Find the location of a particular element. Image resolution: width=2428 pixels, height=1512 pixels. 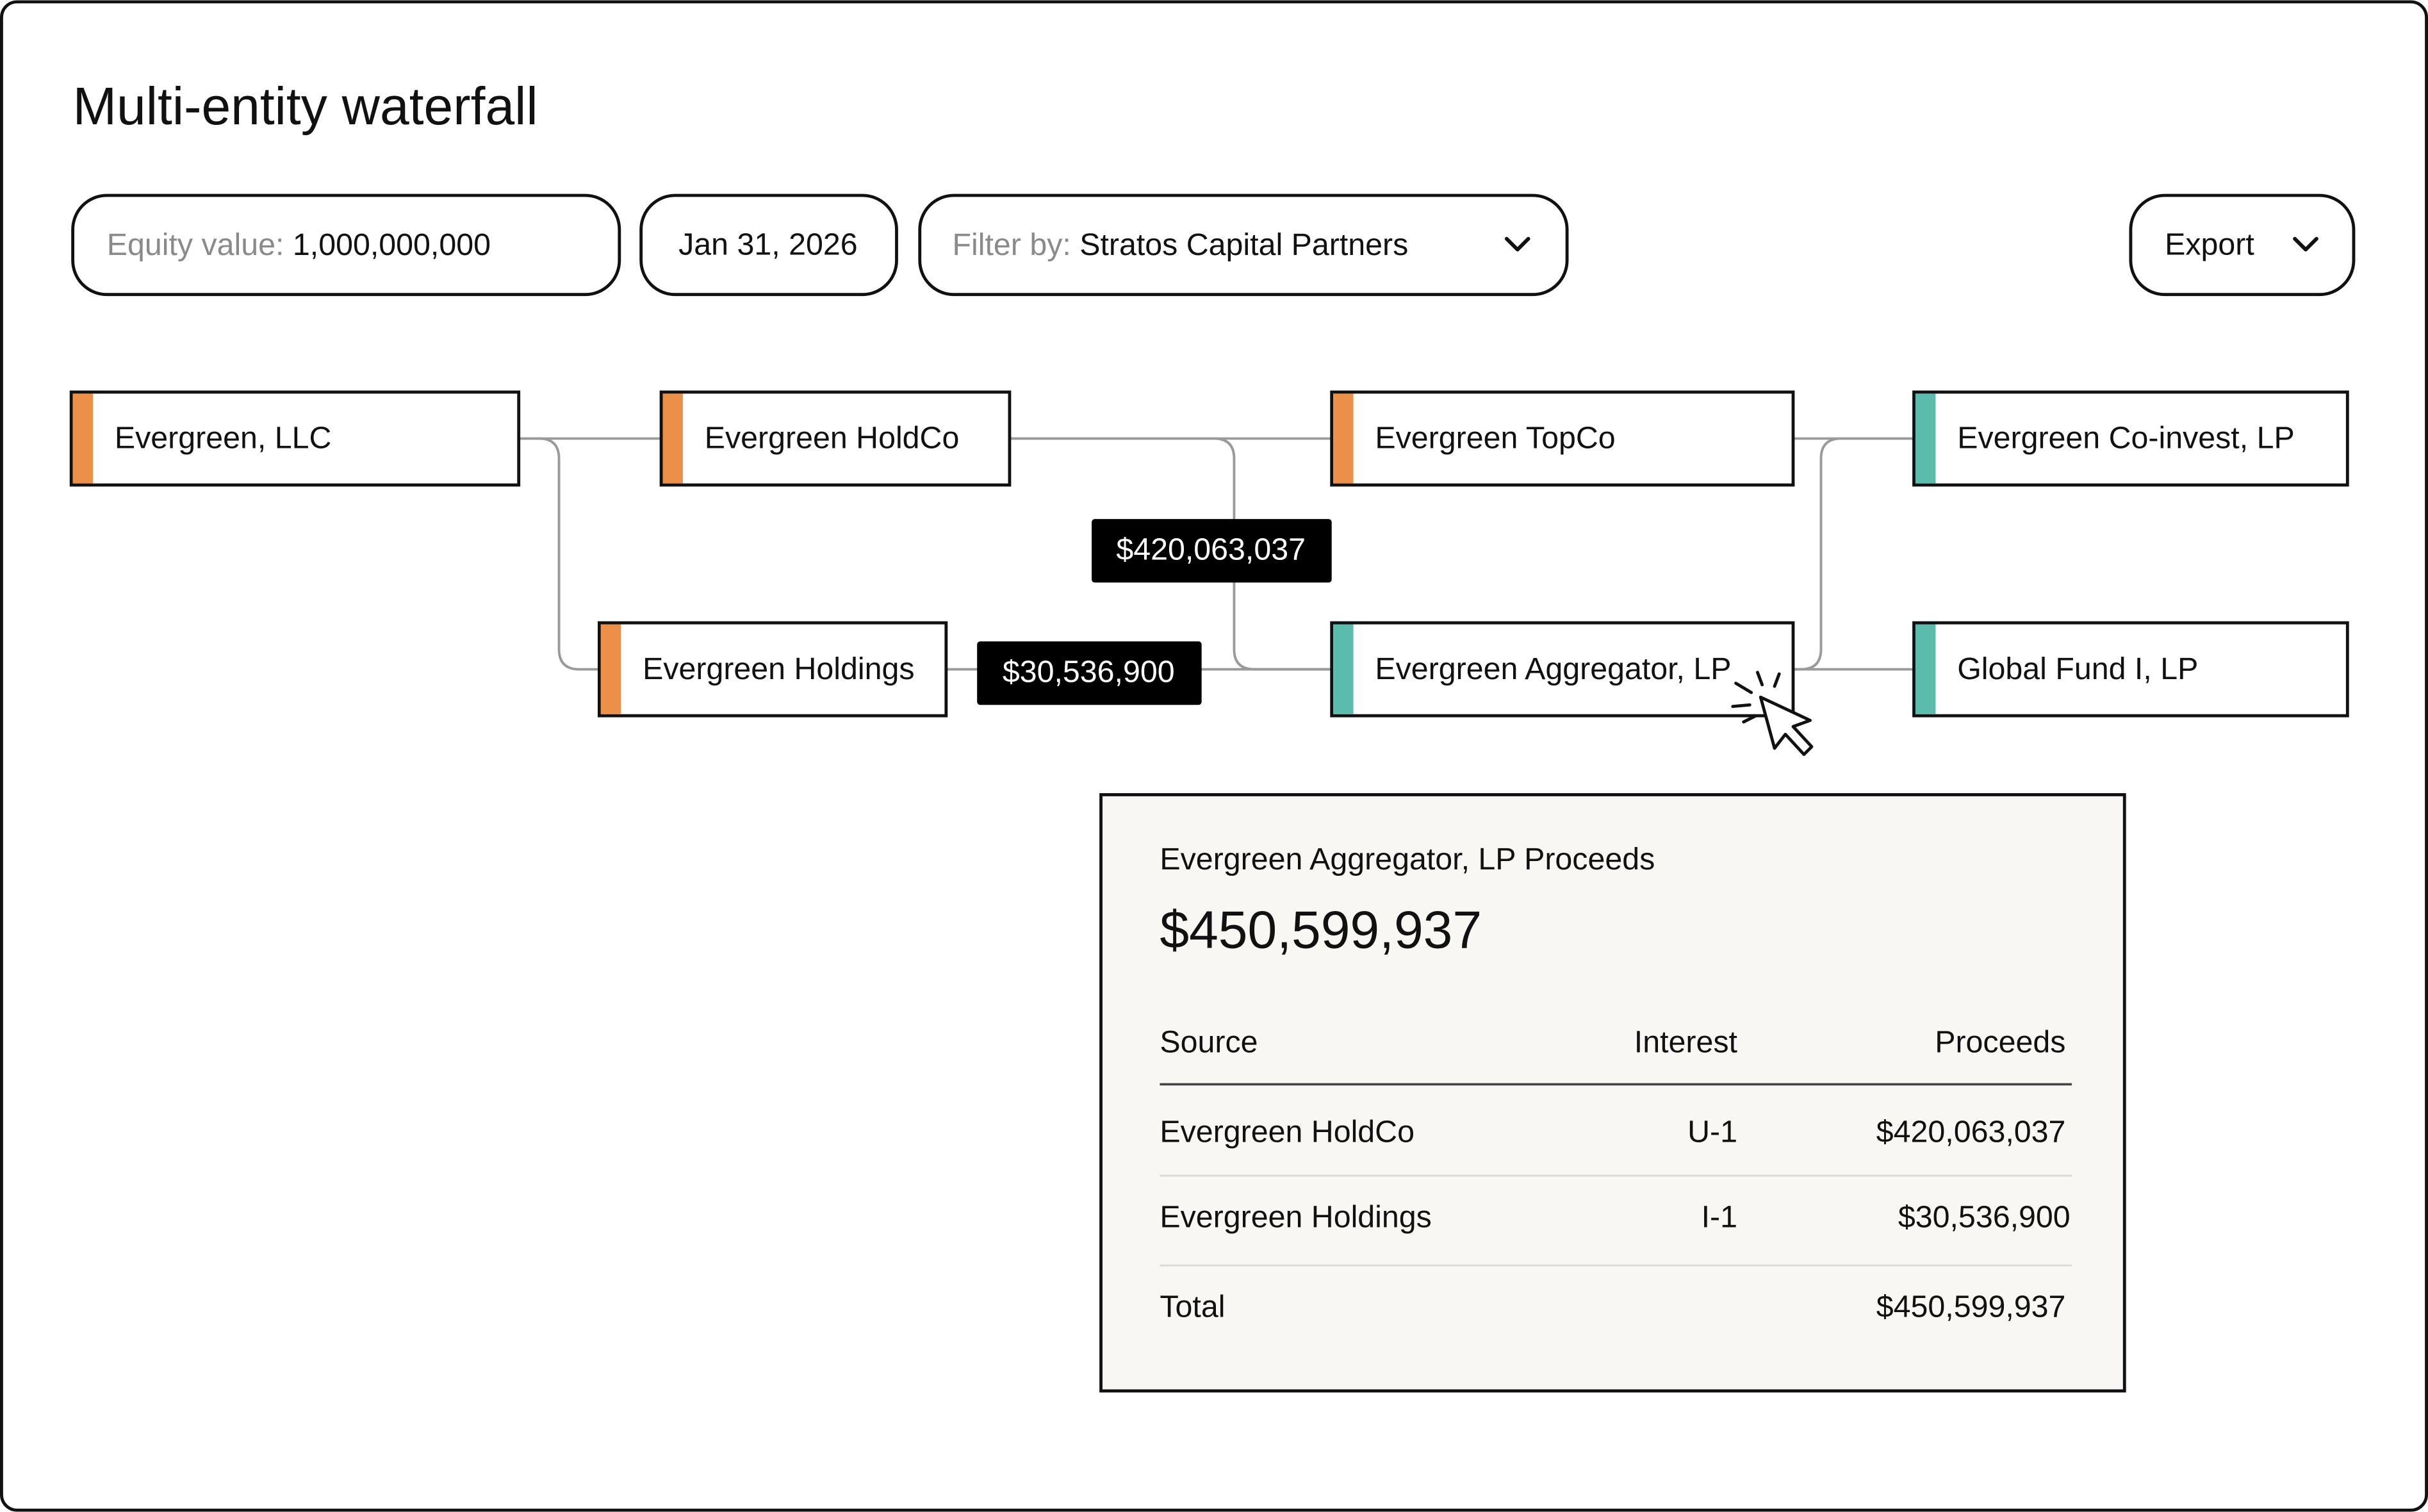

page-title: Multi-entity waterfall is located at coordinates (305, 107).